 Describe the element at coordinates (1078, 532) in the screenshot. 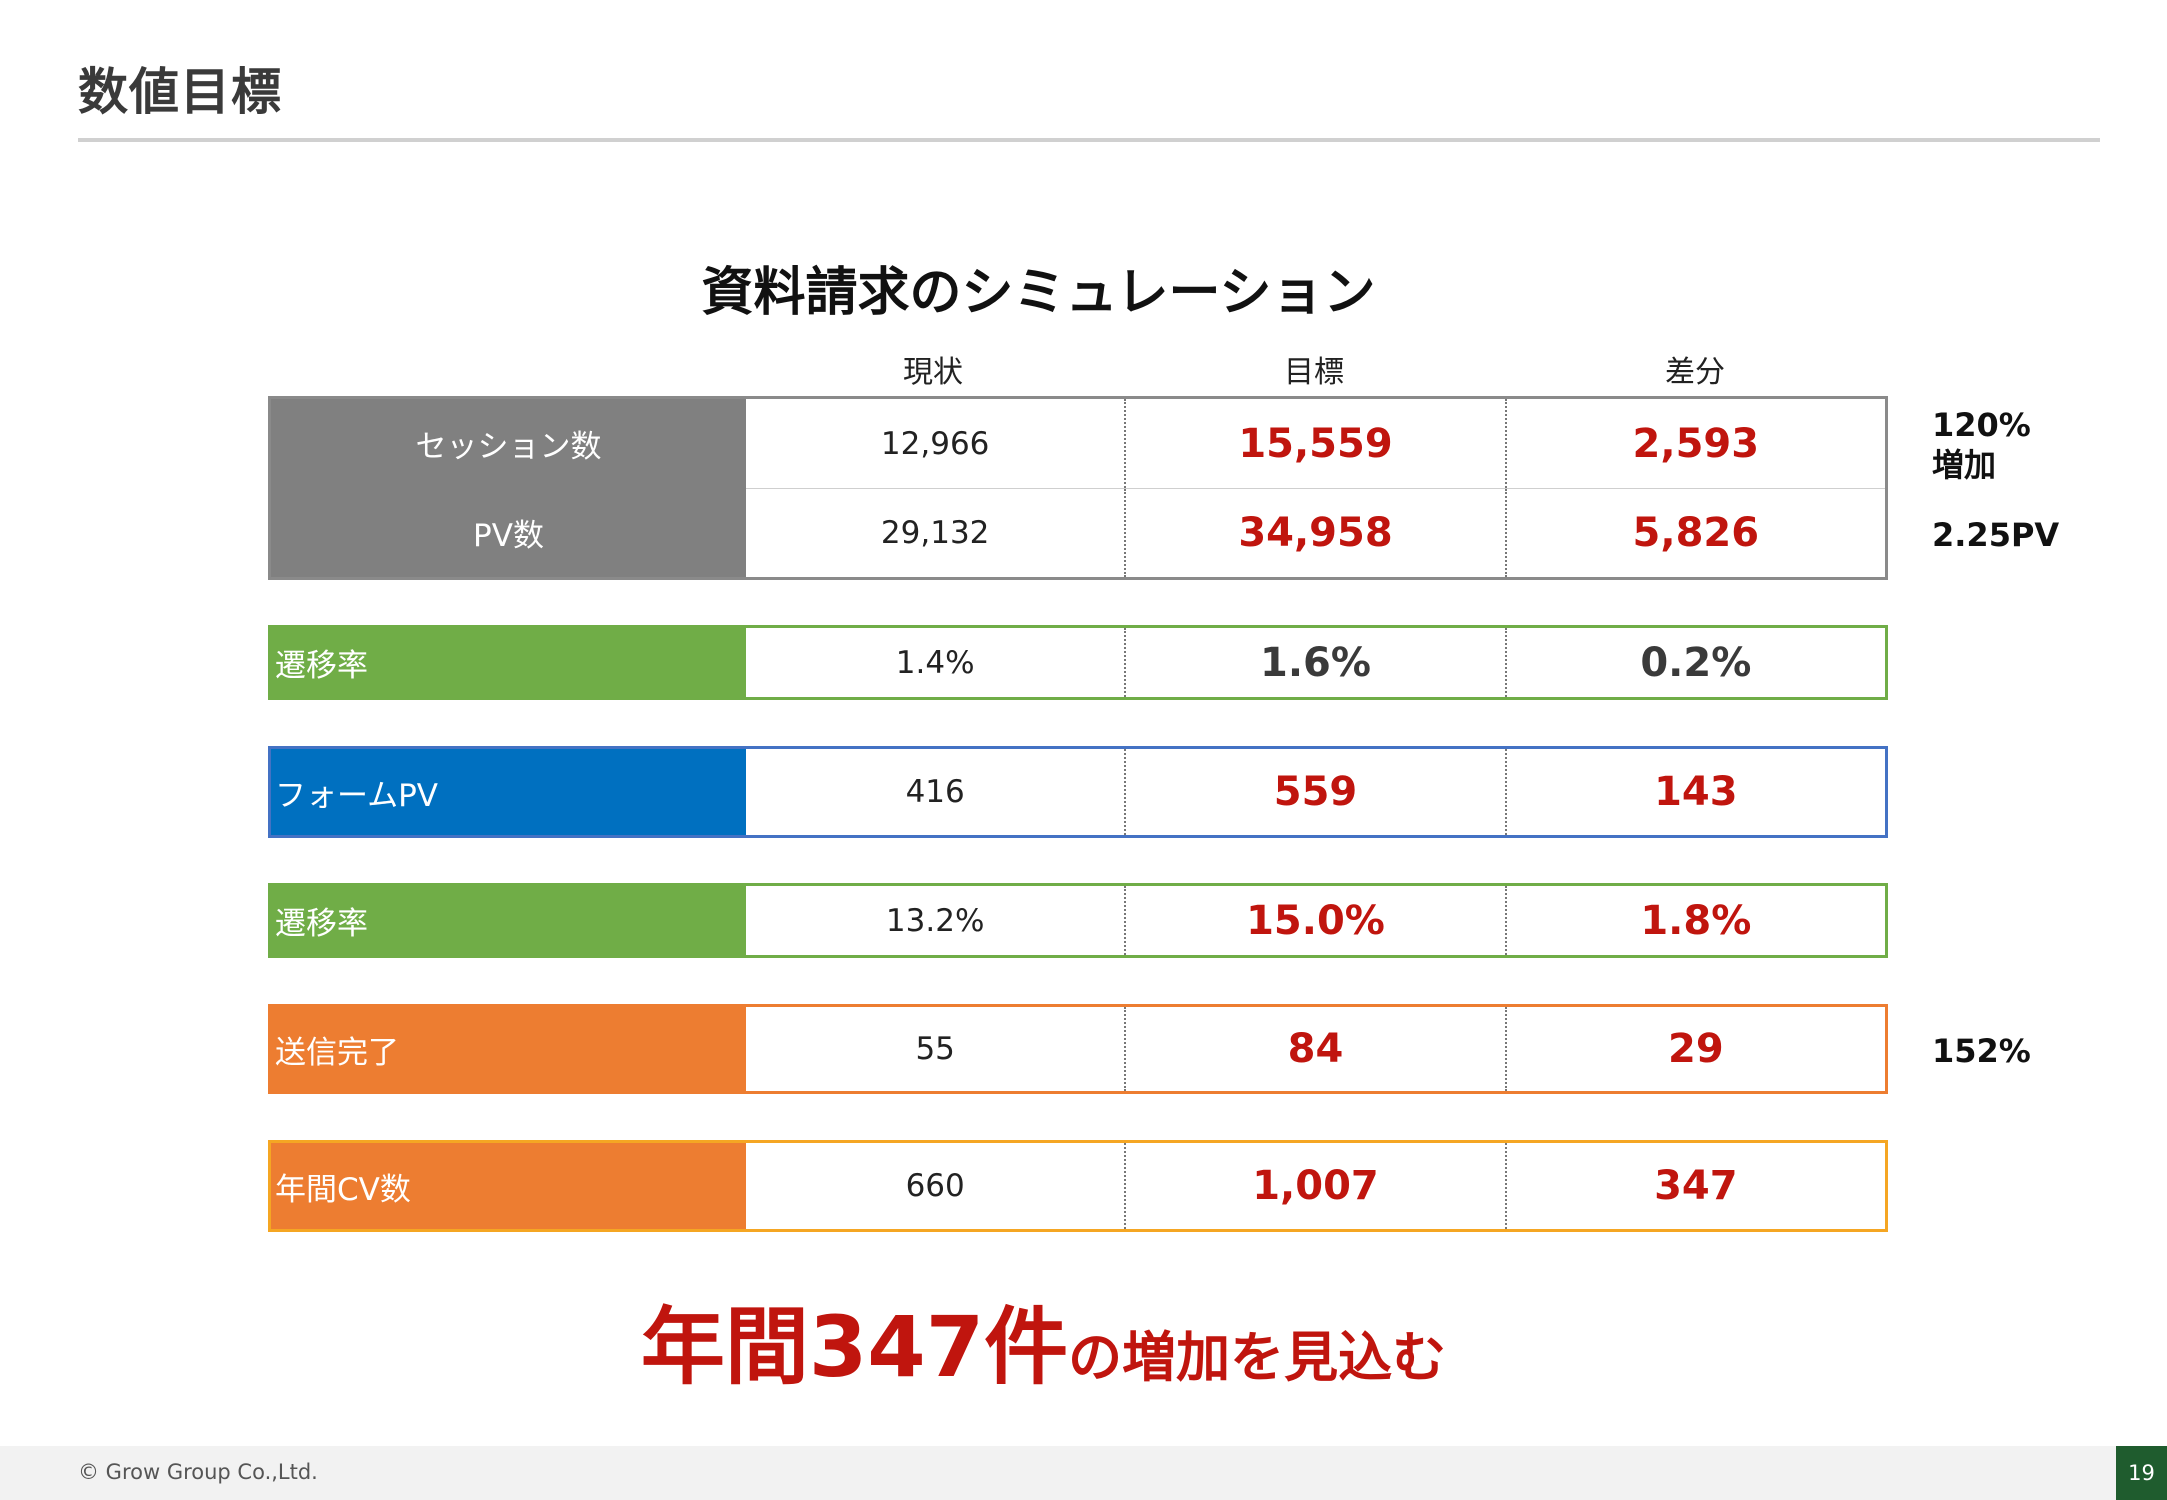

I see `table-row-pv: PV数 29,132 34,958 5,826` at that location.